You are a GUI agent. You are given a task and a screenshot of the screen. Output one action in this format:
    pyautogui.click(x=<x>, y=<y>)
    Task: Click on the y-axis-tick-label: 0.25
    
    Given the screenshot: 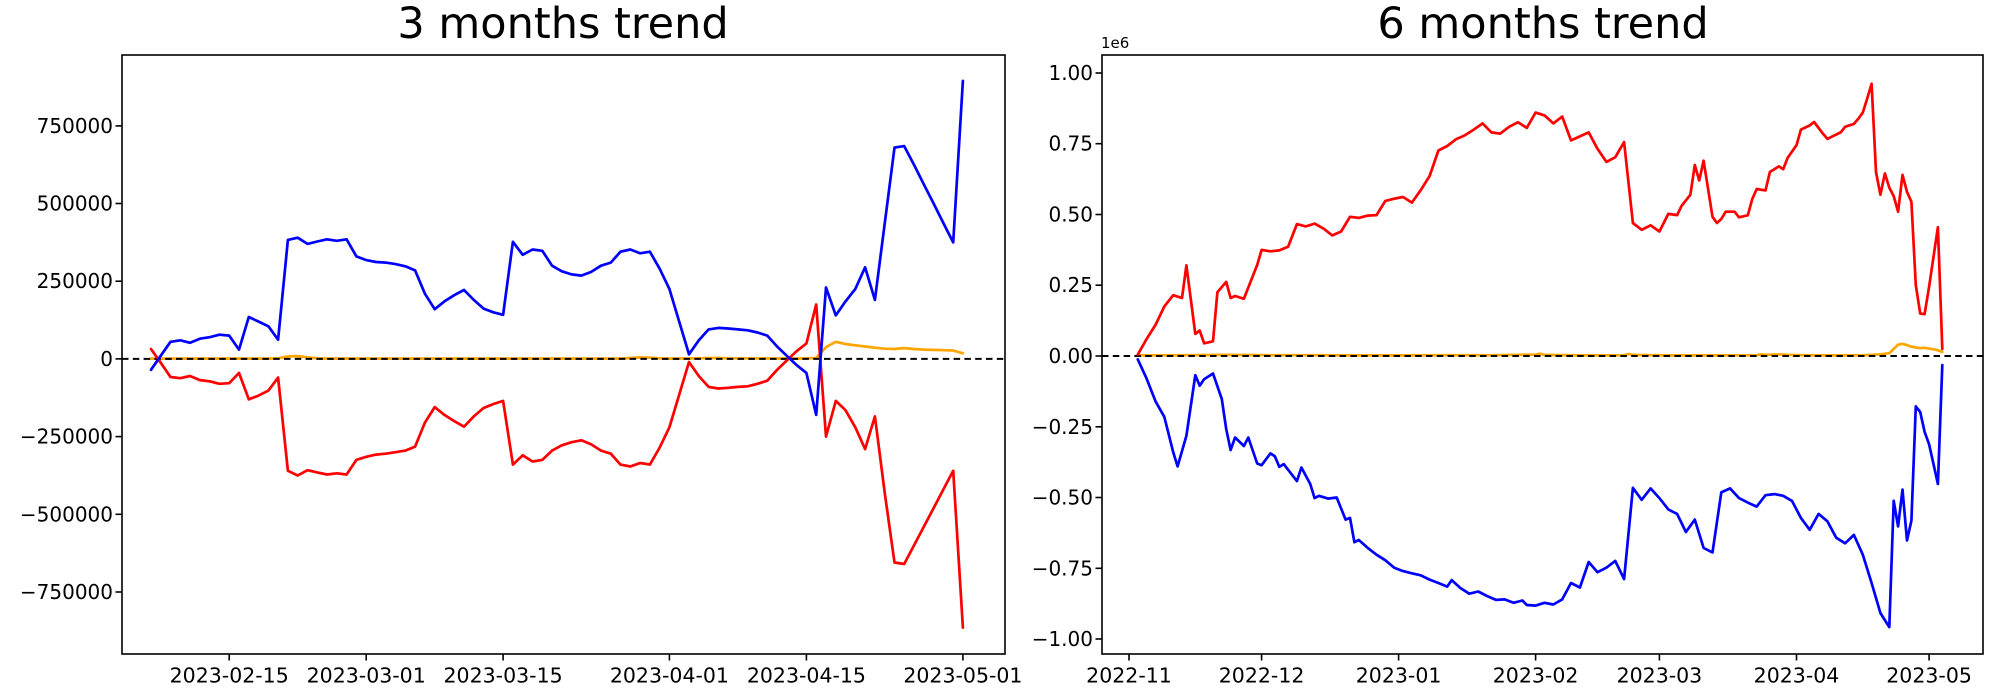 What is the action you would take?
    pyautogui.click(x=1070, y=285)
    